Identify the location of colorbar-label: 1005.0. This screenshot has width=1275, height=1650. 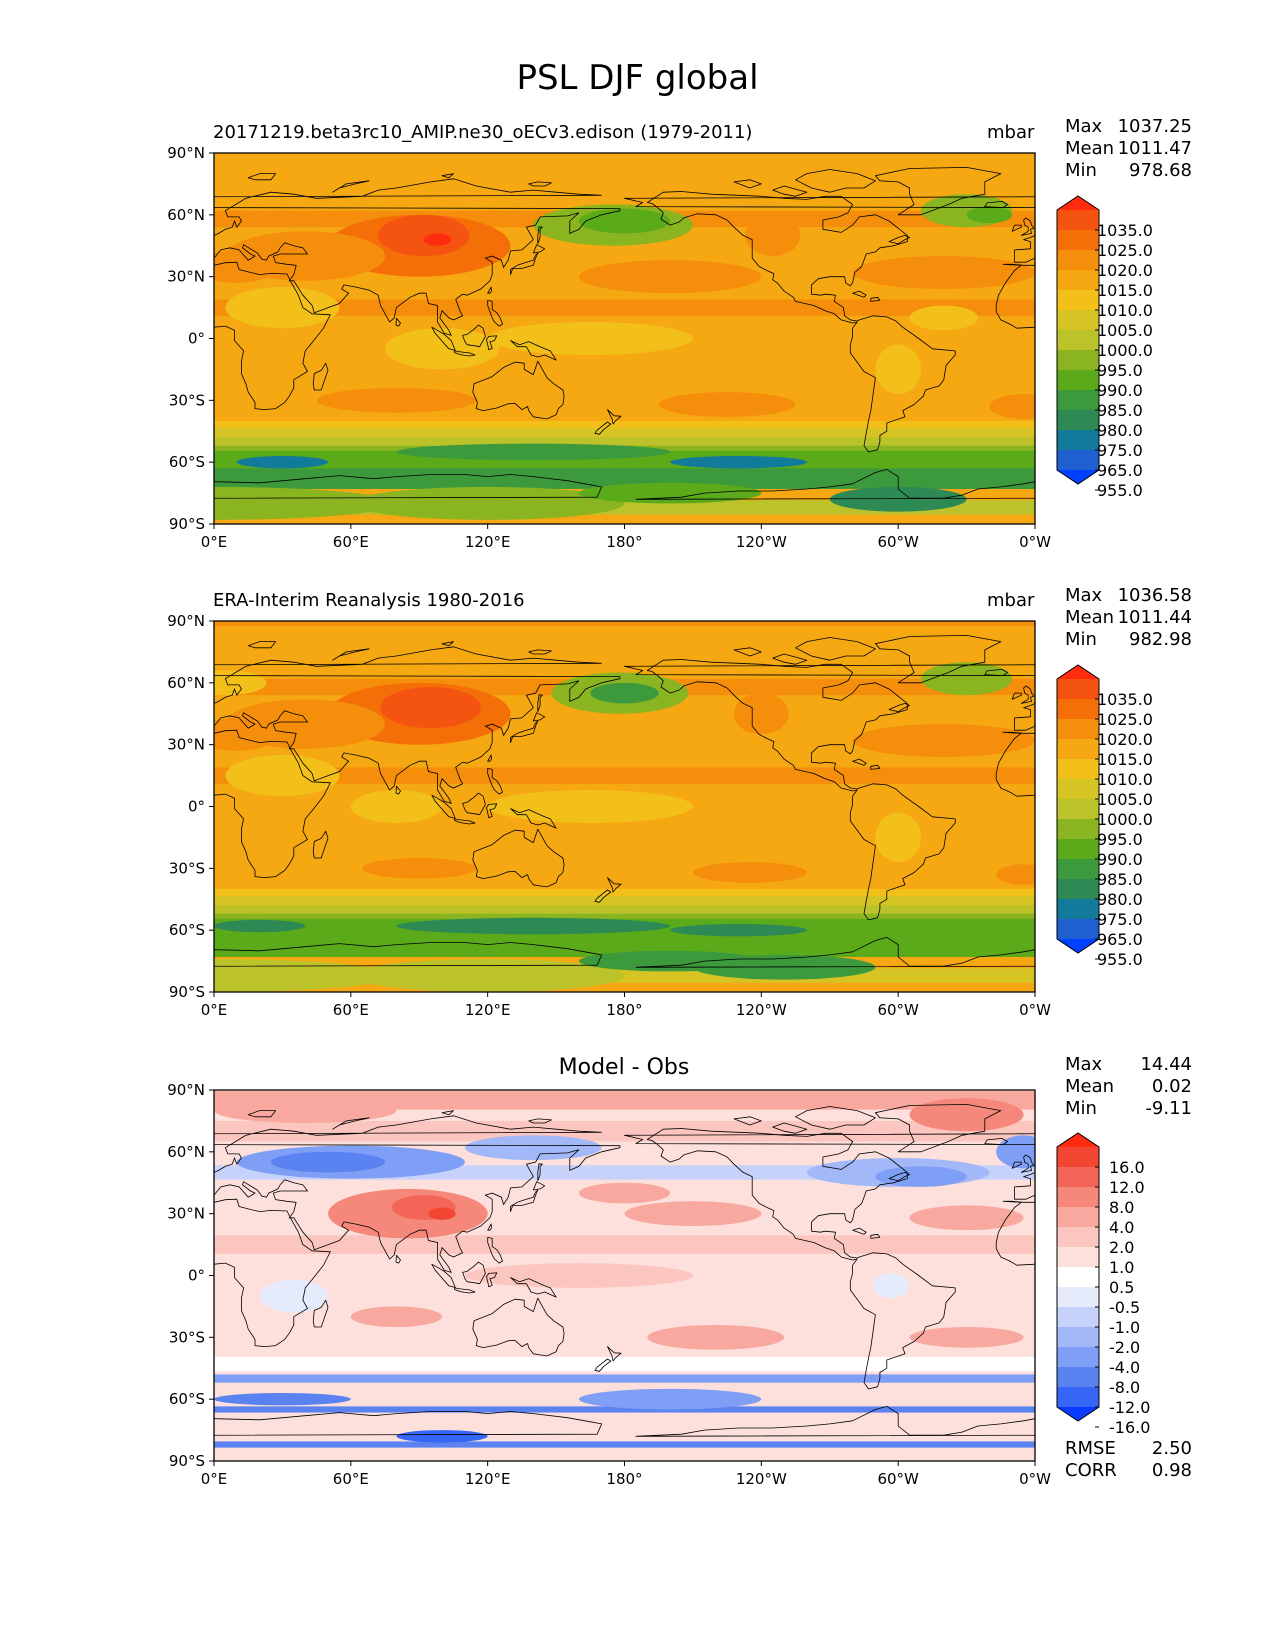
(1125, 330).